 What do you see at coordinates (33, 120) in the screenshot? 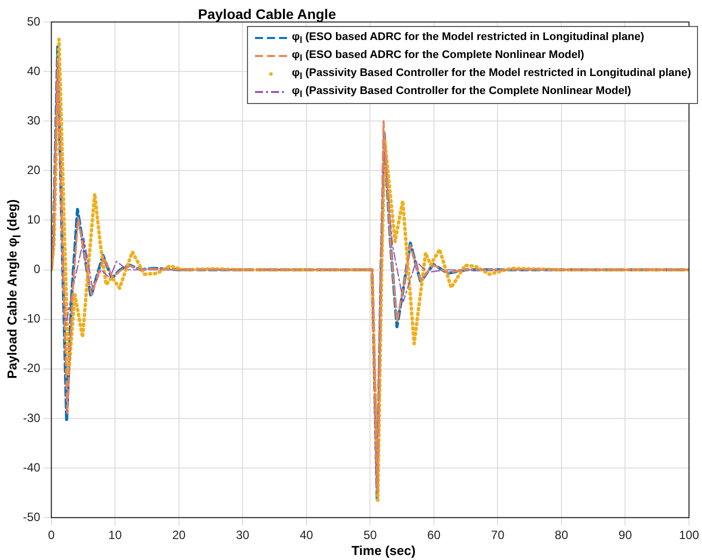
I see `y-tick-label: 30` at bounding box center [33, 120].